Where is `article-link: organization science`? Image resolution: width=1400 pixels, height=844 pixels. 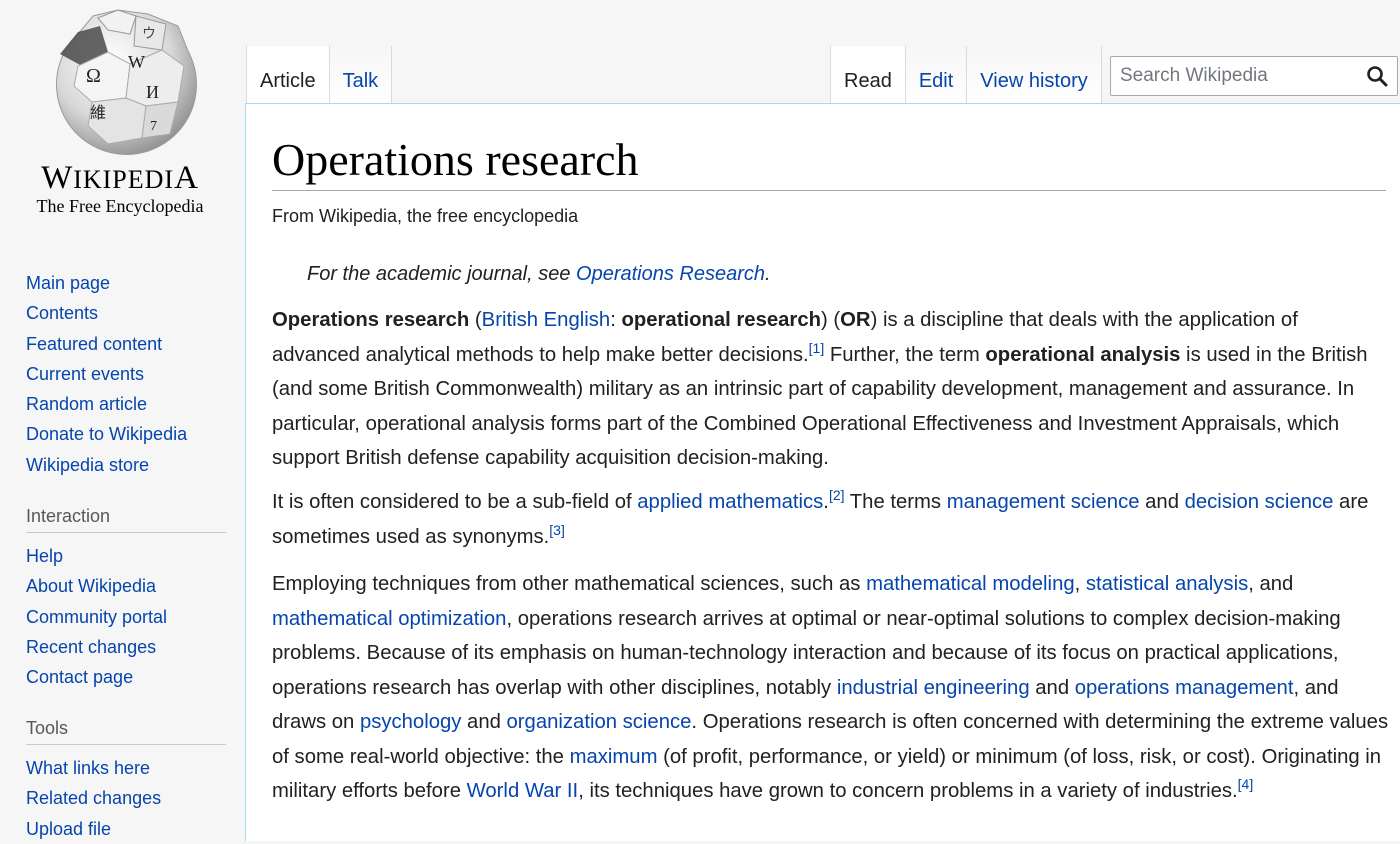 article-link: organization science is located at coordinates (599, 722).